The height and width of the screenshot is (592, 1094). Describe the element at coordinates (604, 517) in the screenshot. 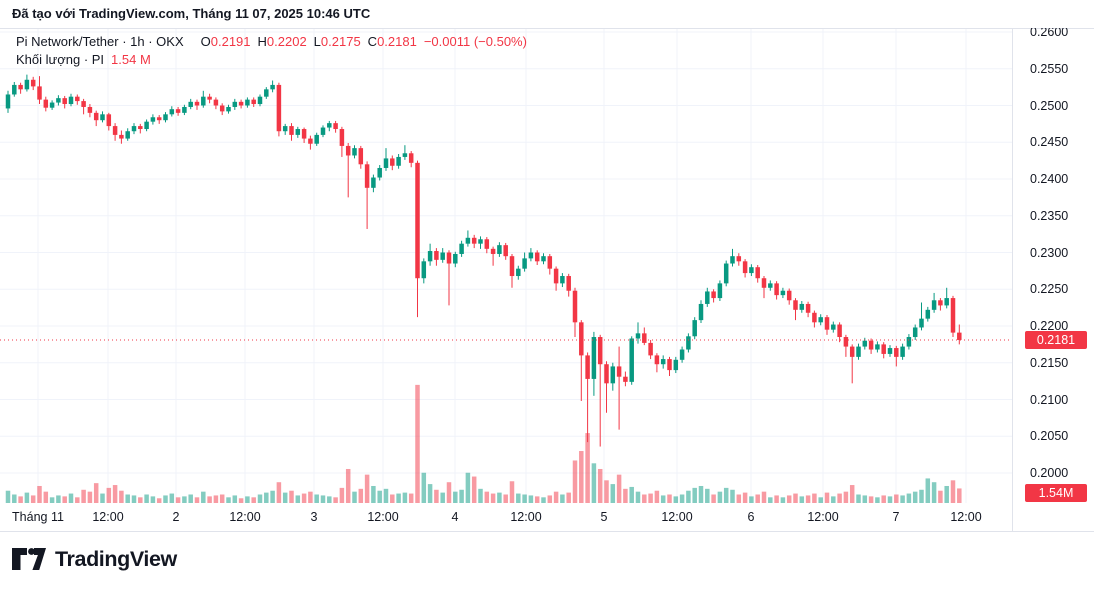

I see `time-tick-label: 5` at that location.